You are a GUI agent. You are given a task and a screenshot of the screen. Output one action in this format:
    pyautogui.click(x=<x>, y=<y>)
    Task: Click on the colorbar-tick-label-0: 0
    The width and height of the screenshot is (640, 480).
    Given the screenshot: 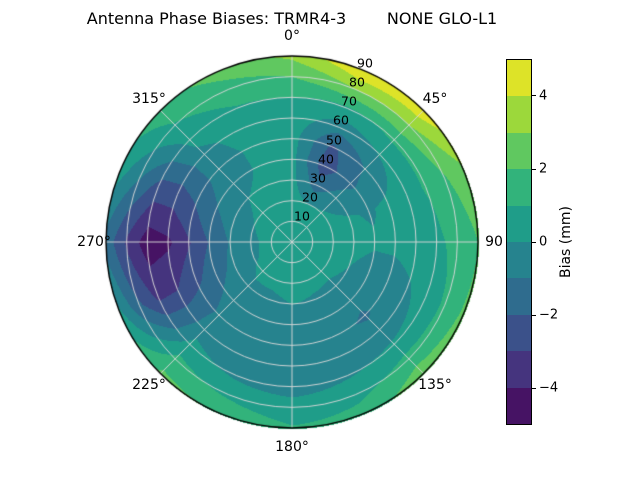 What is the action you would take?
    pyautogui.click(x=543, y=242)
    